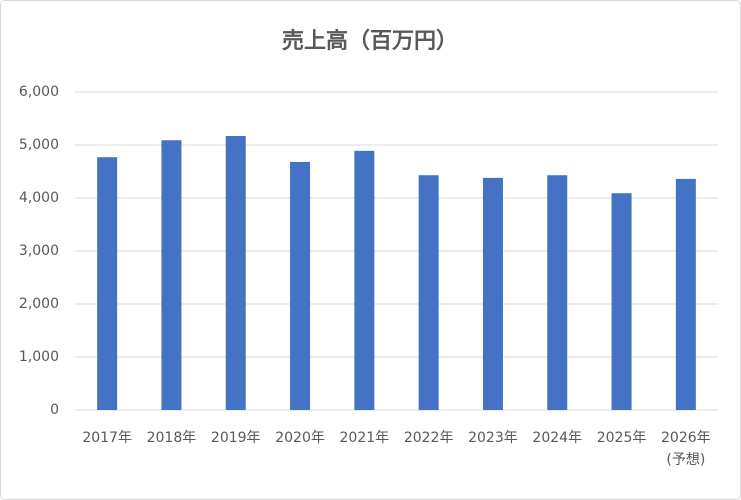  Describe the element at coordinates (428, 438) in the screenshot. I see `x-tick-label: 2022年` at that location.